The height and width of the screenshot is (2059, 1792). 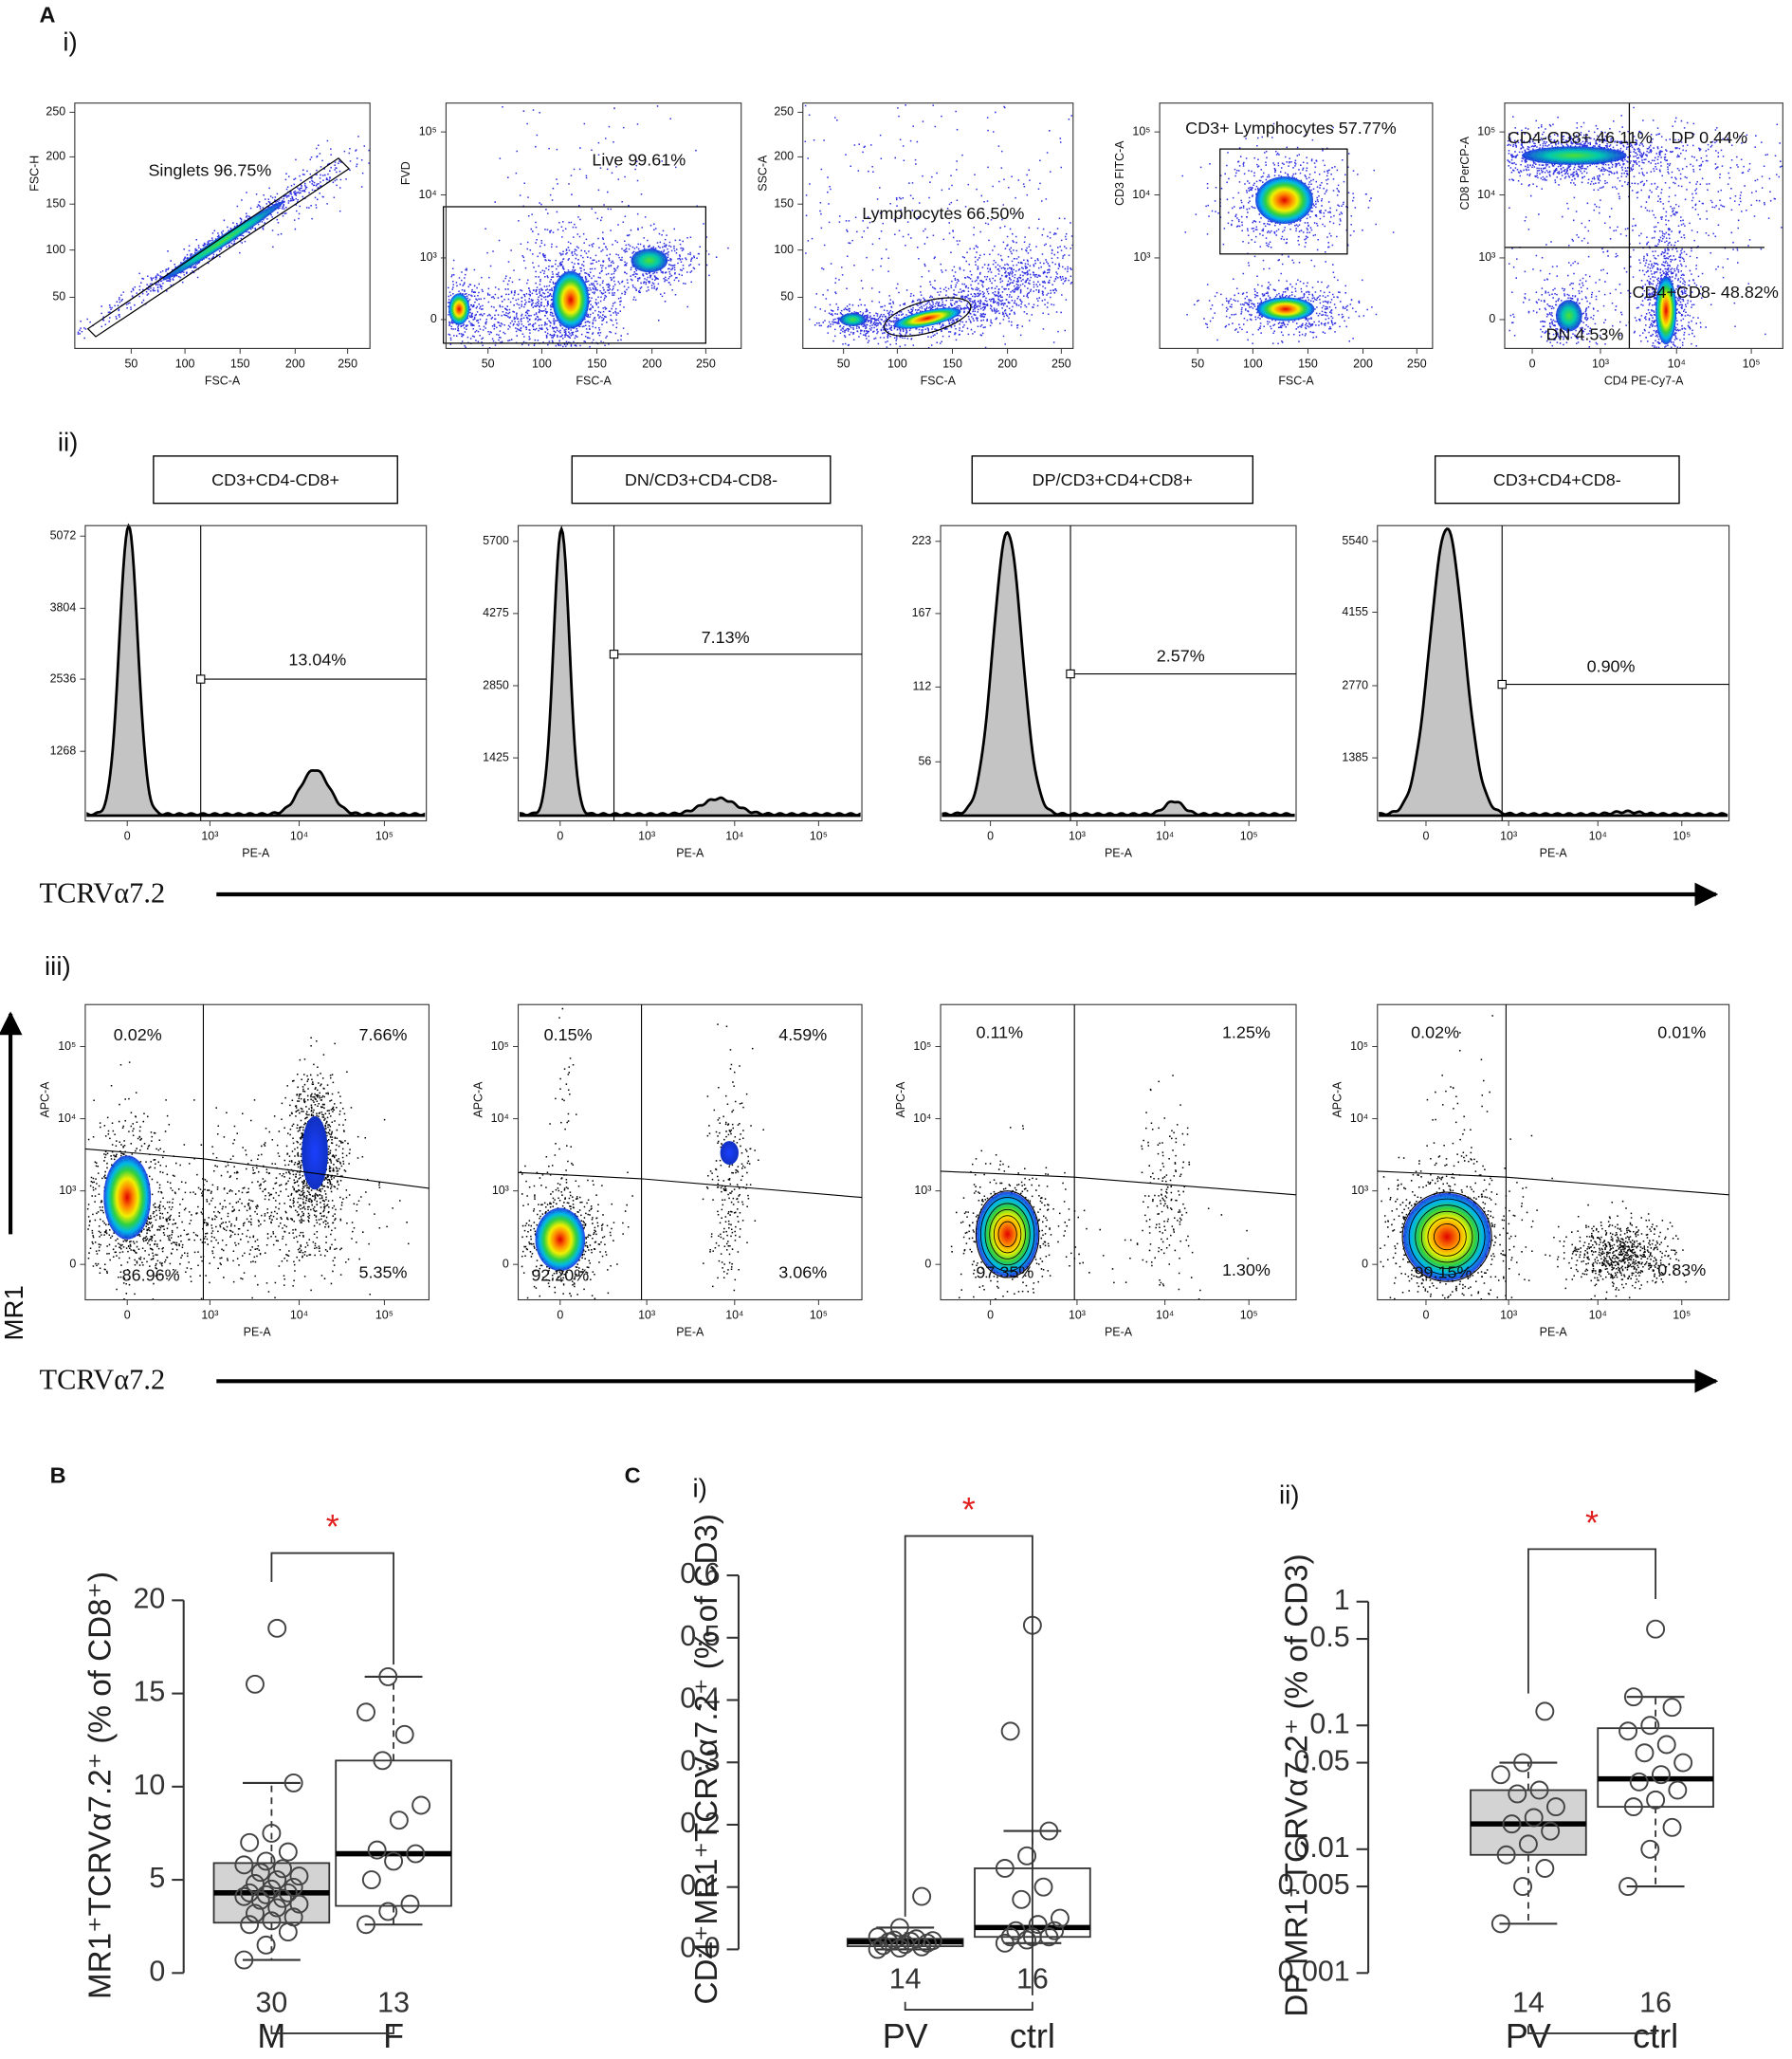 I want to click on quadrant-label: 0.11%, so click(x=999, y=1031).